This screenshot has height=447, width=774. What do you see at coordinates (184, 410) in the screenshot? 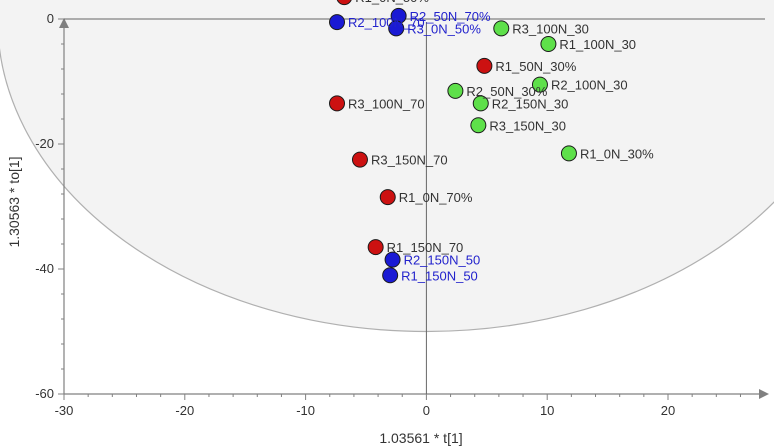
I see `x-tick-label: -20` at bounding box center [184, 410].